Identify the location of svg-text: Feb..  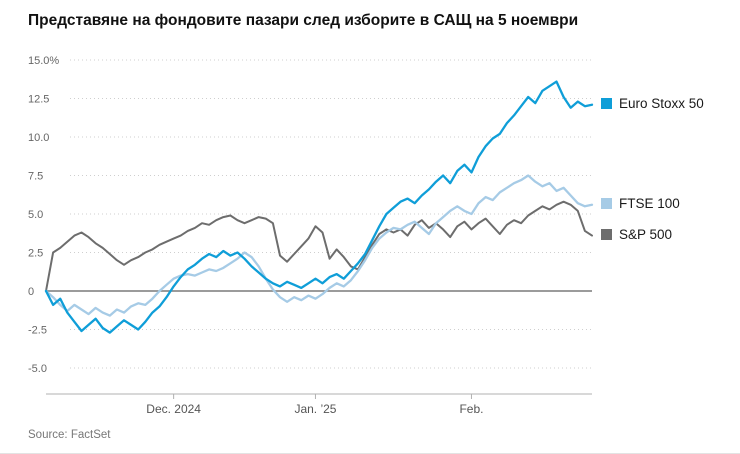
(471, 409).